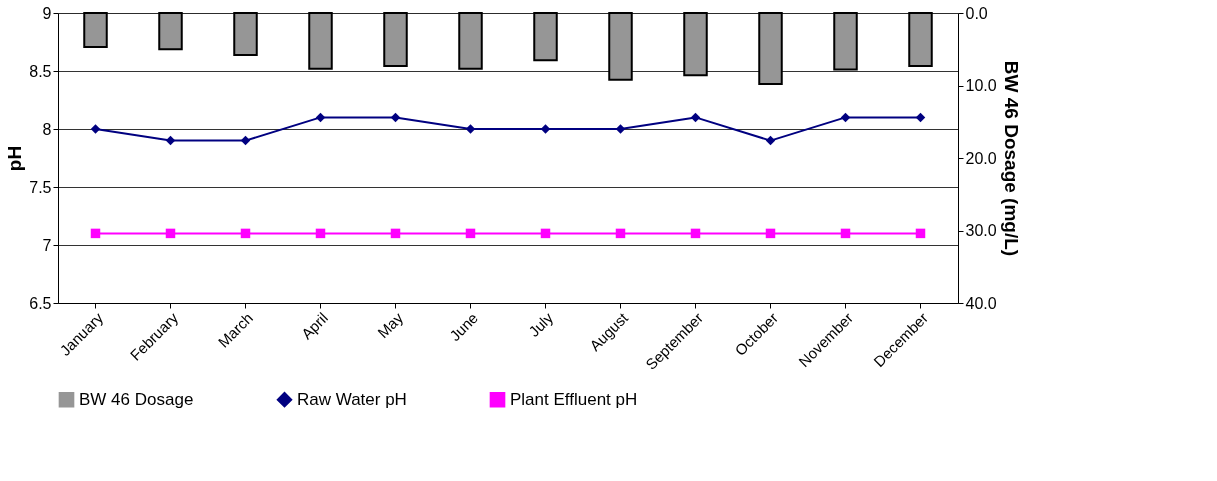  I want to click on x-tick-label: July, so click(541, 324).